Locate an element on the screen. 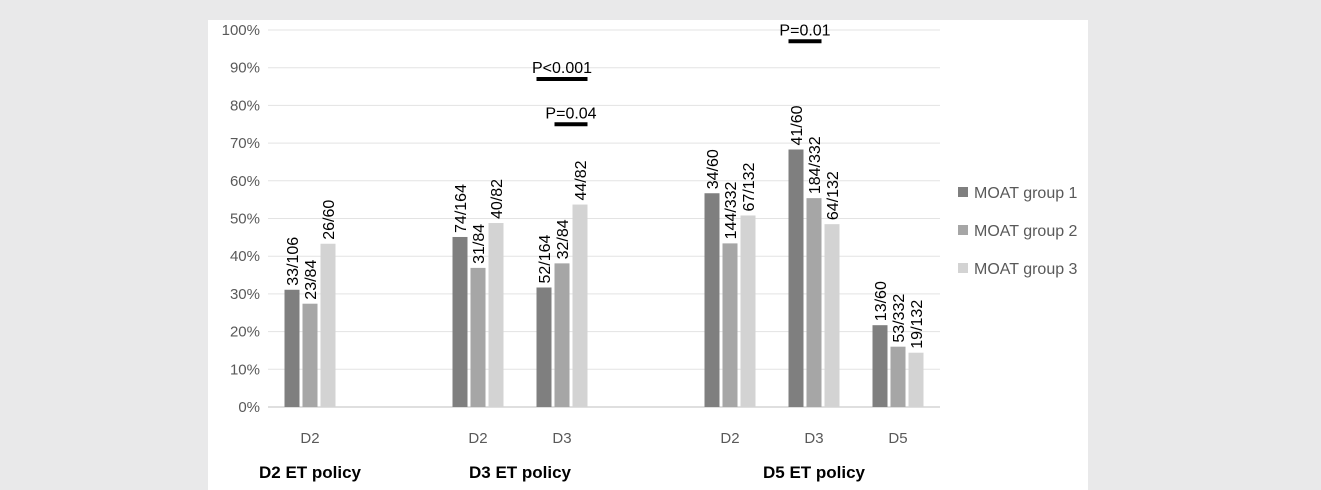 The height and width of the screenshot is (490, 1321). x-tick-label: D5 is located at coordinates (897, 438).